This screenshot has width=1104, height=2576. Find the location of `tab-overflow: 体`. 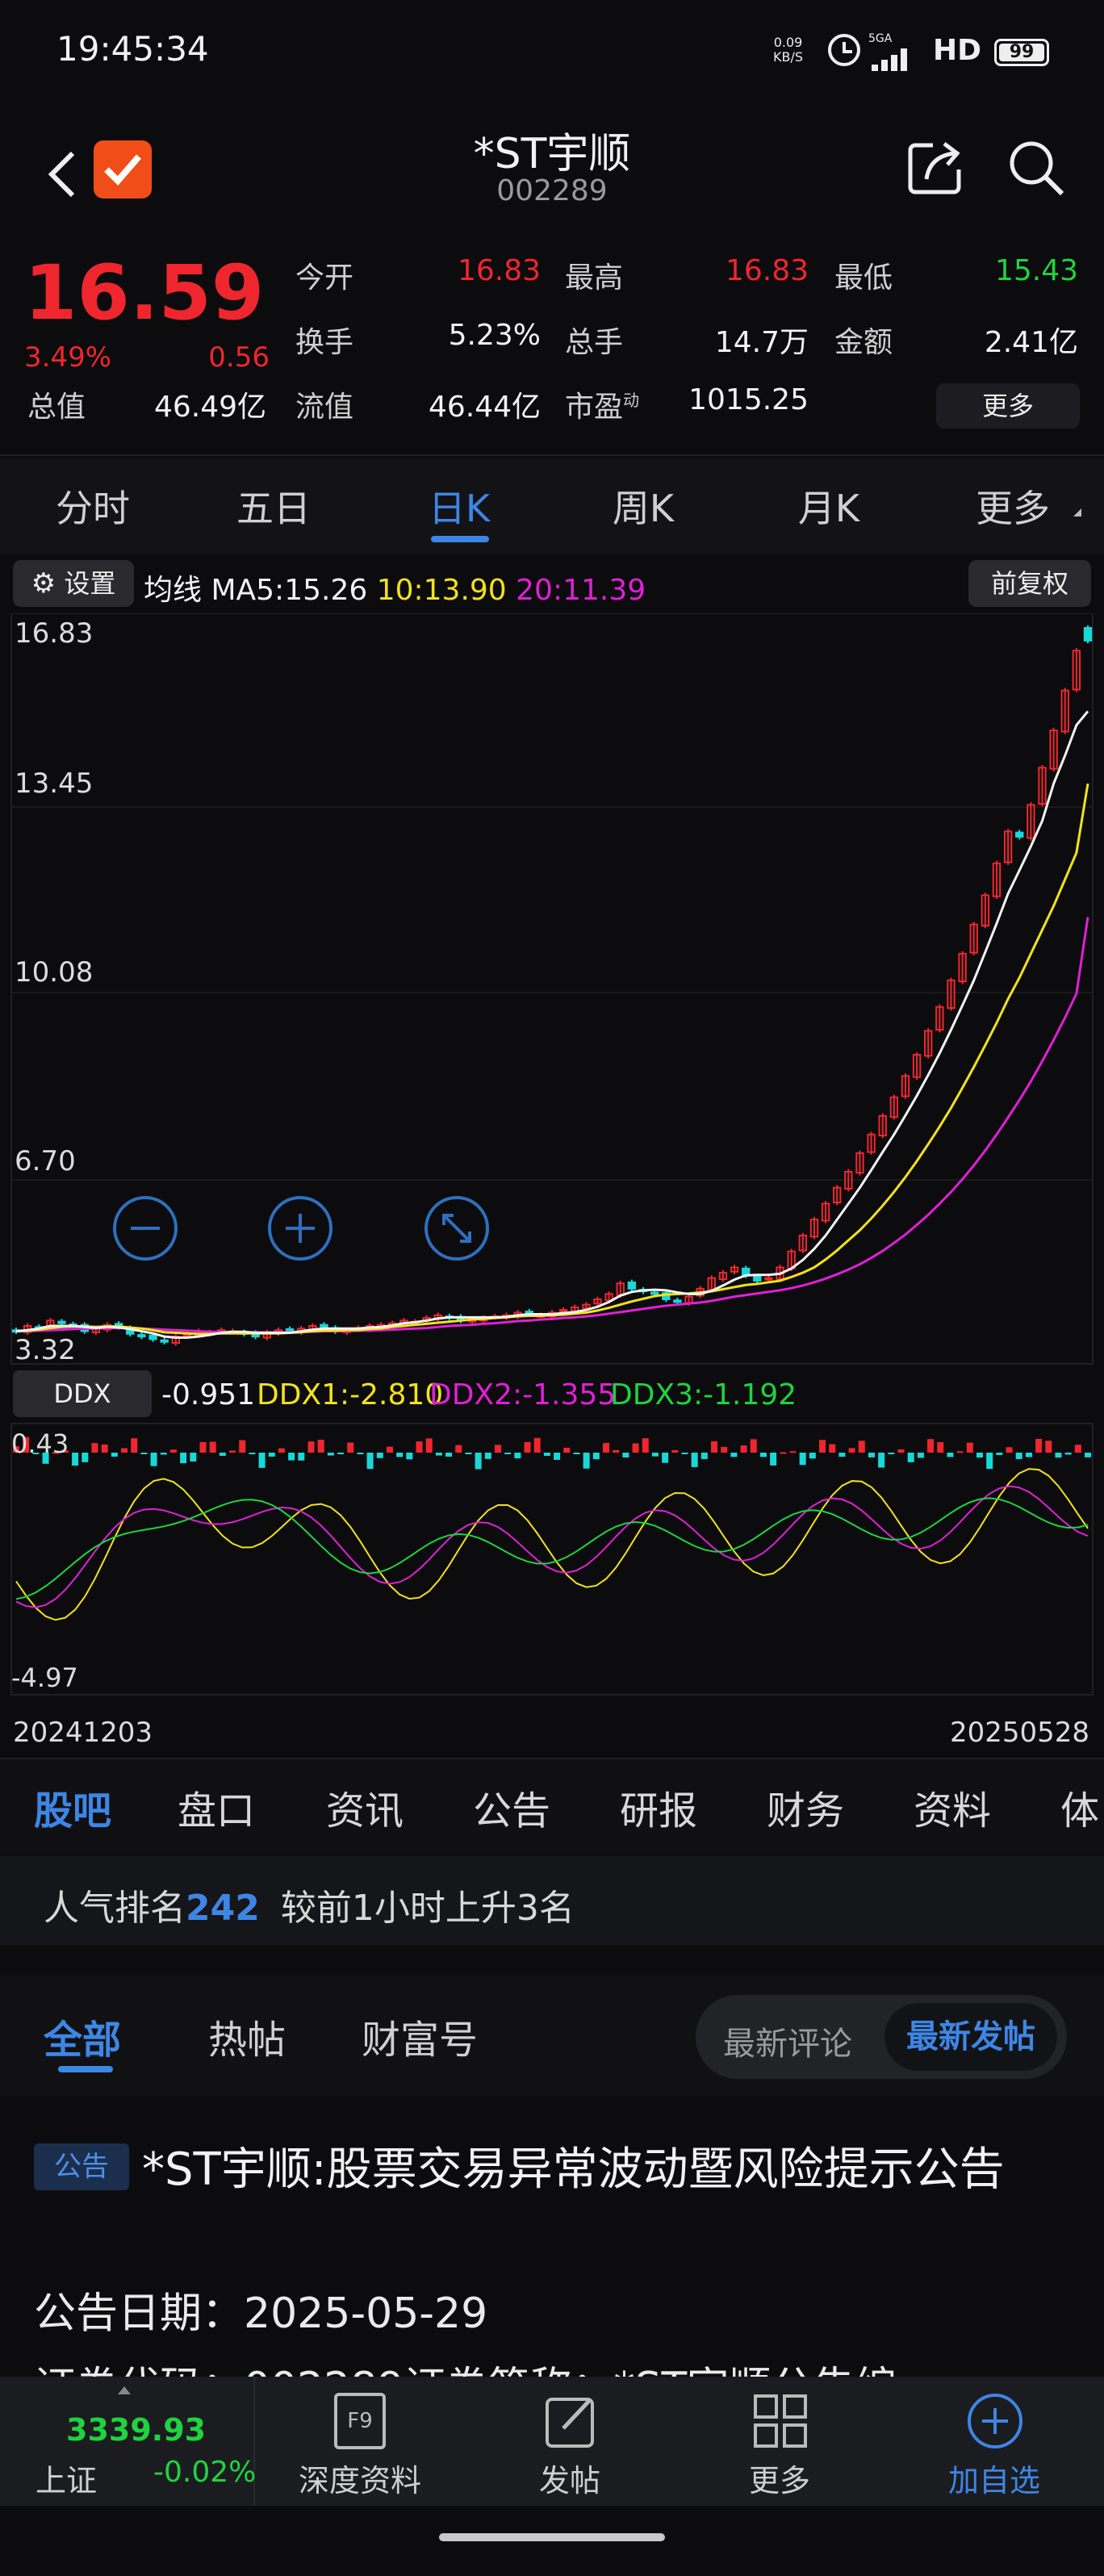

tab-overflow: 体 is located at coordinates (1080, 1811).